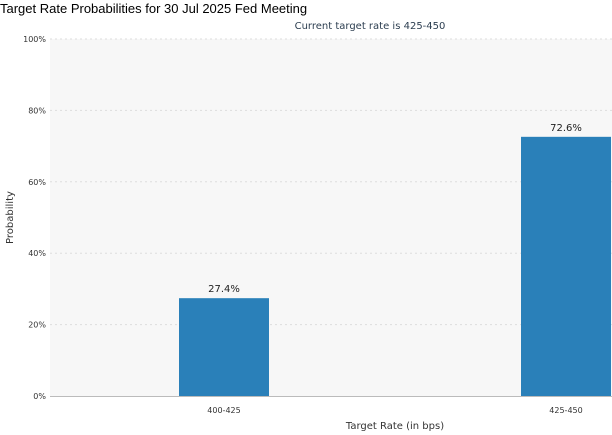  I want to click on bar-value-label: 72.6%, so click(566, 128).